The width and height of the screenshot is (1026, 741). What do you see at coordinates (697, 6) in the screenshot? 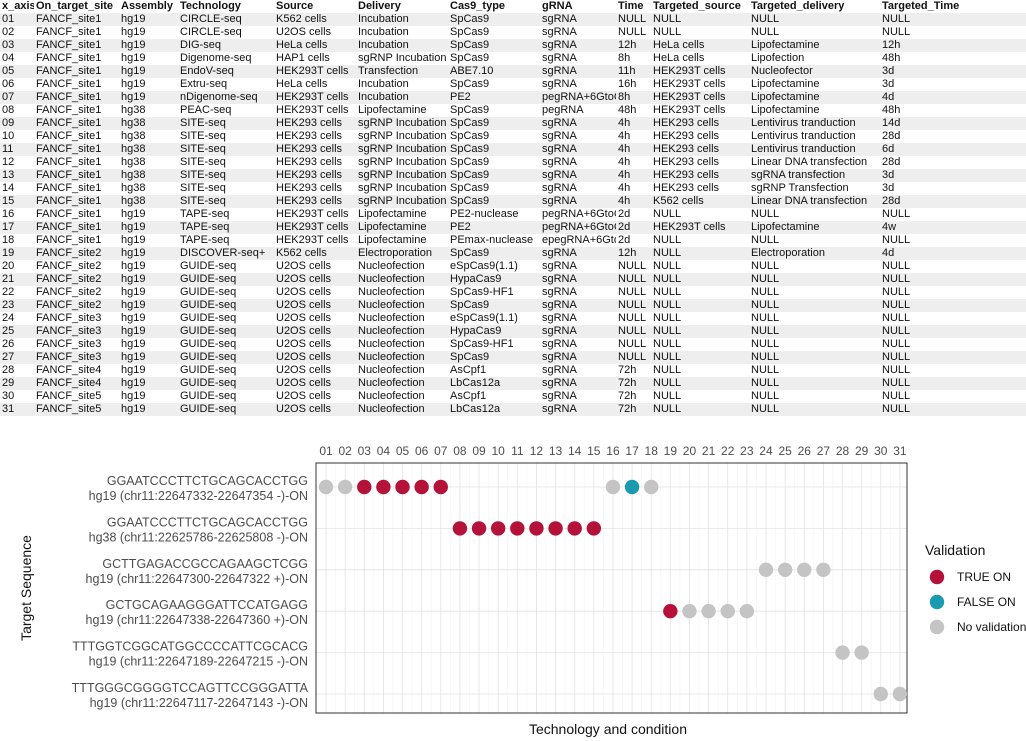
I see `column-header: Targeted_source` at bounding box center [697, 6].